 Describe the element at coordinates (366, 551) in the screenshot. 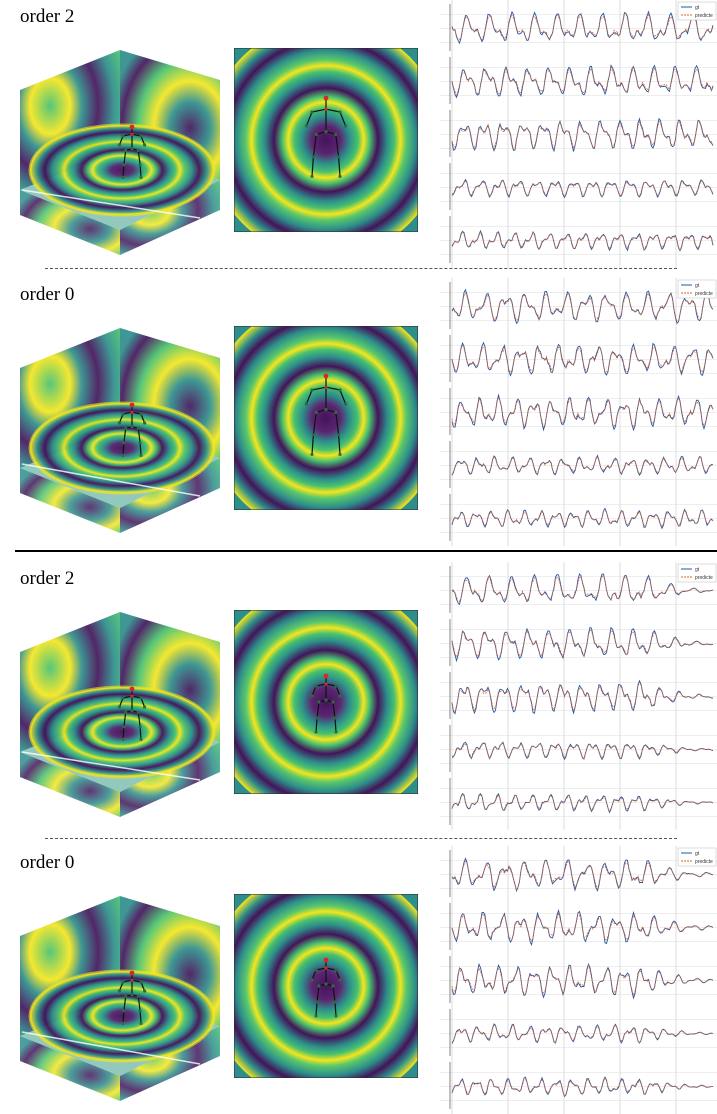

I see `solid-divider` at that location.